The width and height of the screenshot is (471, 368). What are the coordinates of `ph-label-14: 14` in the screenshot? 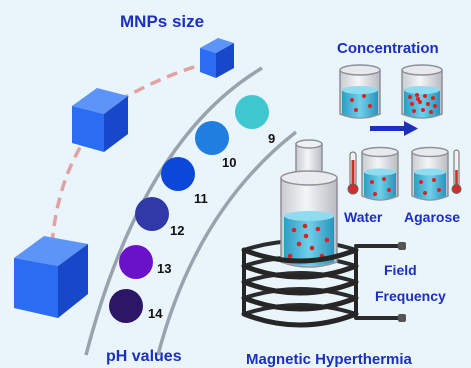 It's located at (155, 313).